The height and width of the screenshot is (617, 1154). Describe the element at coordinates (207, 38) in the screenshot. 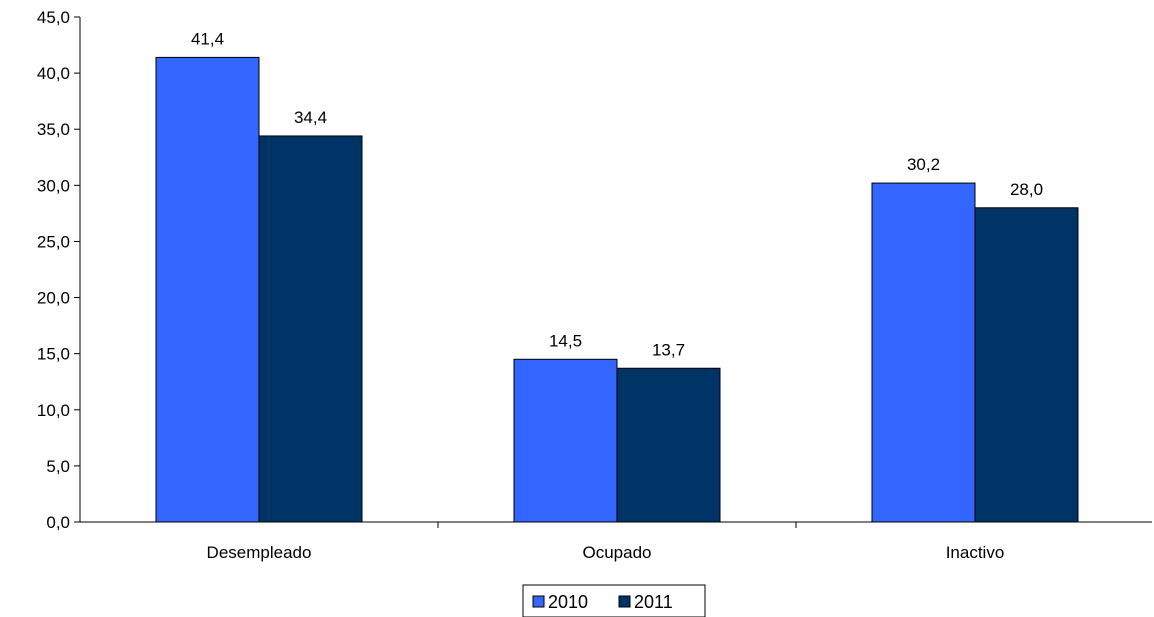

I see `data-label: 41,4` at that location.